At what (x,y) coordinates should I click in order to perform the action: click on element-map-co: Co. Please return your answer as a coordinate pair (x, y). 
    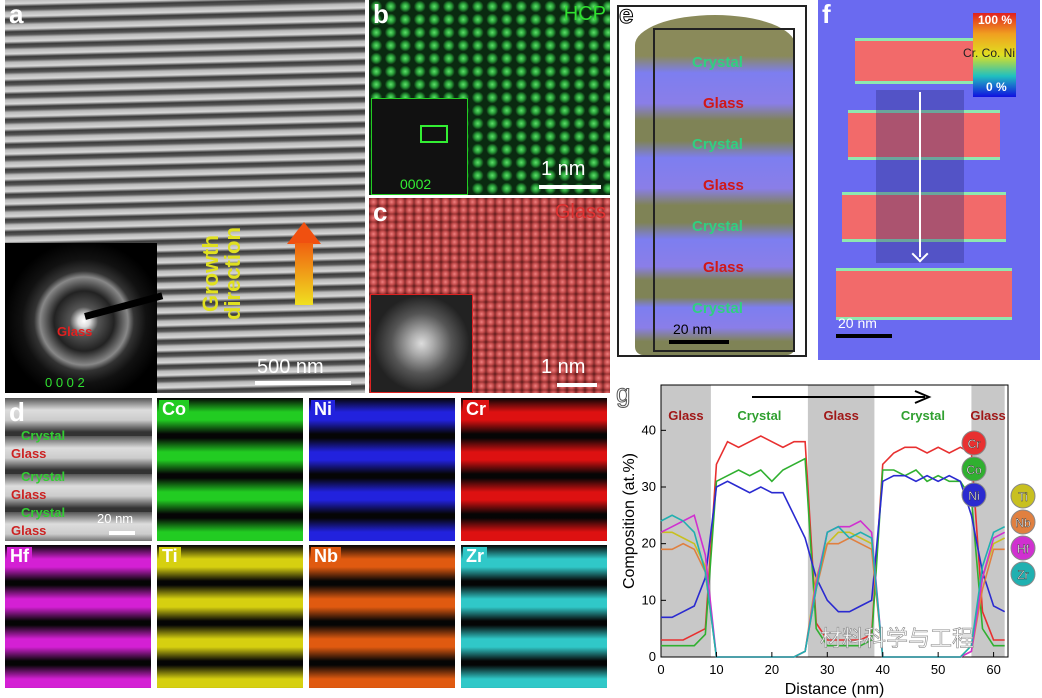
    Looking at the image, I should click on (230, 469).